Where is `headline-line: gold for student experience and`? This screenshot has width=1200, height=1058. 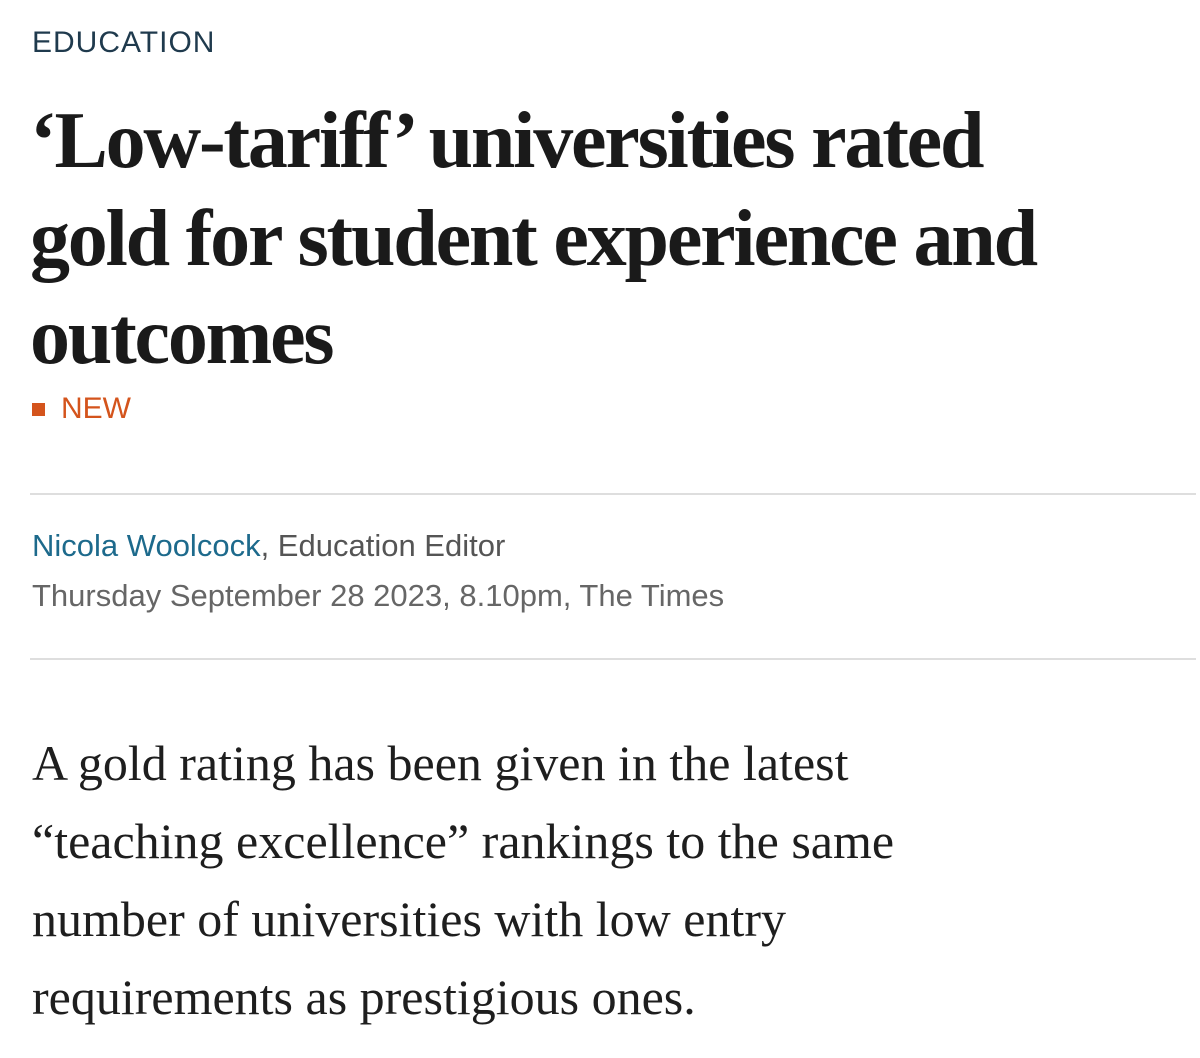
headline-line: gold for student experience and is located at coordinates (534, 239).